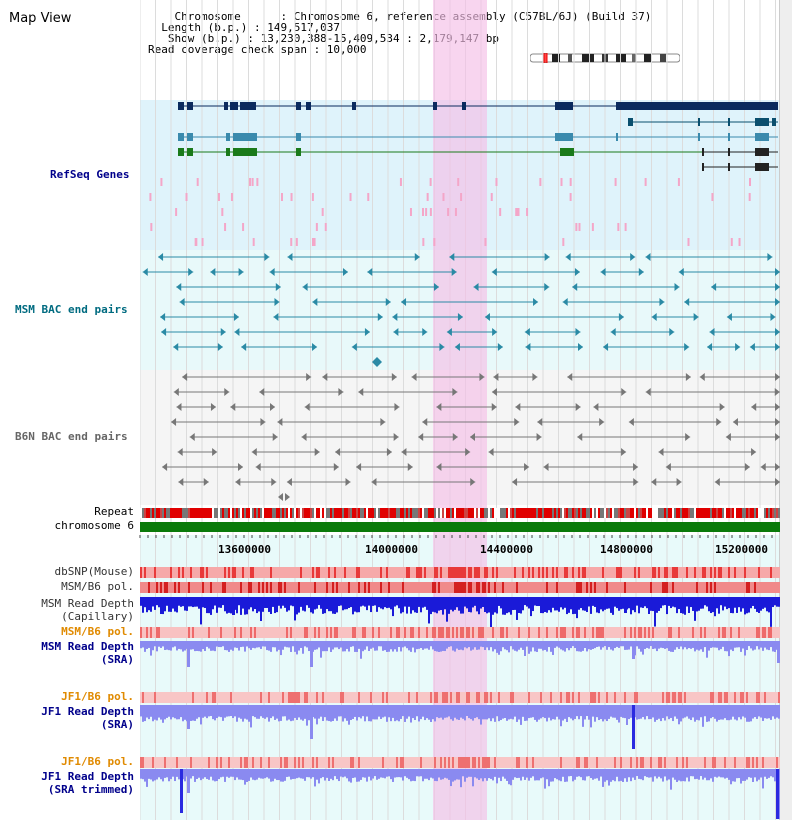  What do you see at coordinates (244, 27) in the screenshot?
I see `info-length: Length (b.p.) : 149,517,037` at bounding box center [244, 27].